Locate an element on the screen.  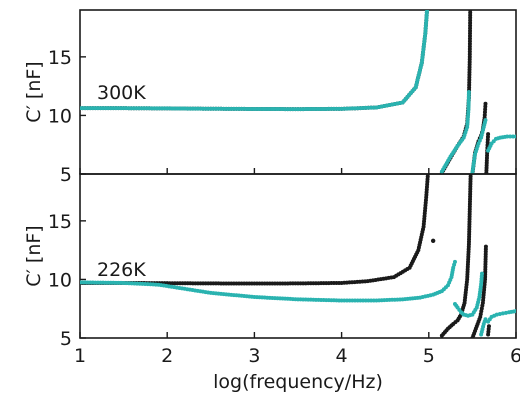
x-axis-label: log(frequency/Hz) is located at coordinates (298, 382).